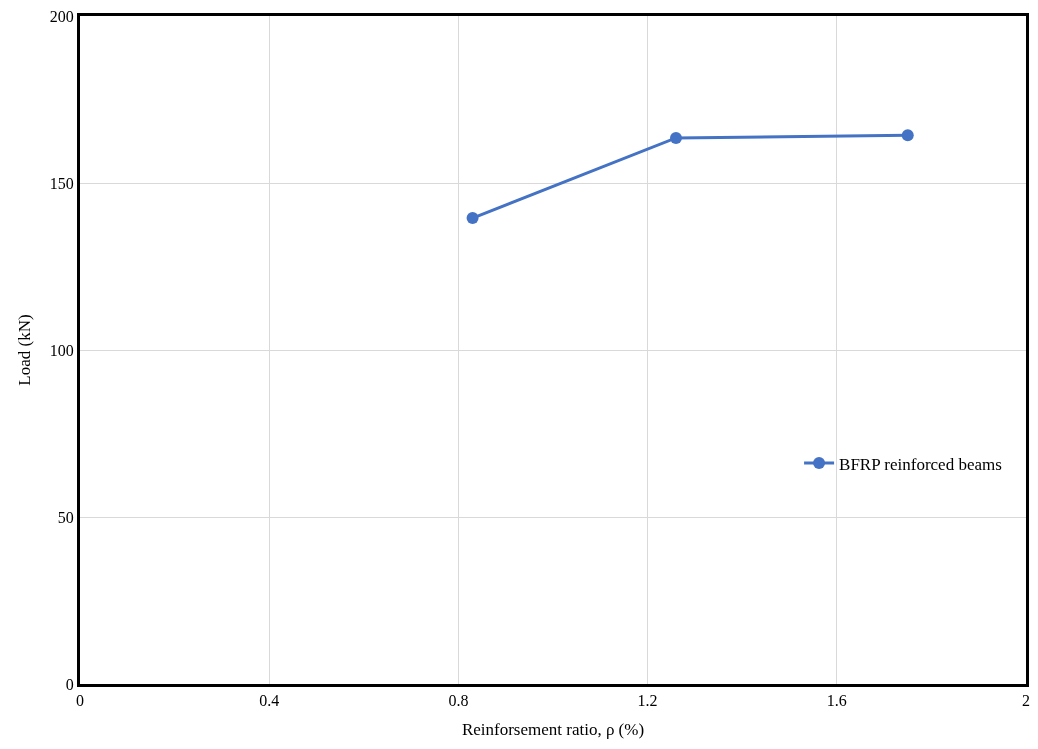  What do you see at coordinates (25, 350) in the screenshot?
I see `y-axis-title: Load (kN)` at bounding box center [25, 350].